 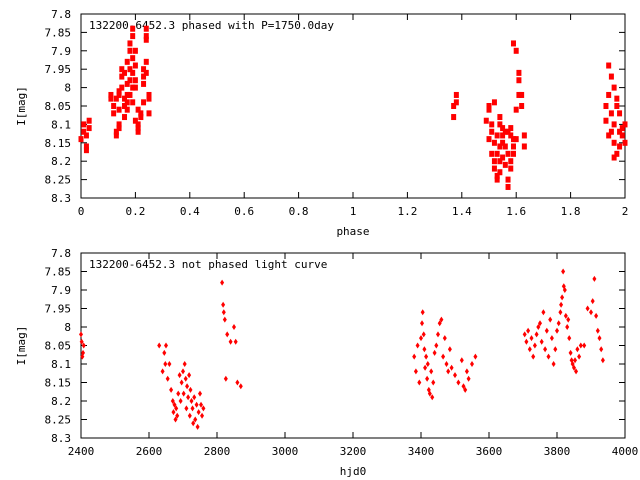 What do you see at coordinates (58, 272) in the screenshot?
I see `y-tick-label: 7.85` at bounding box center [58, 272].